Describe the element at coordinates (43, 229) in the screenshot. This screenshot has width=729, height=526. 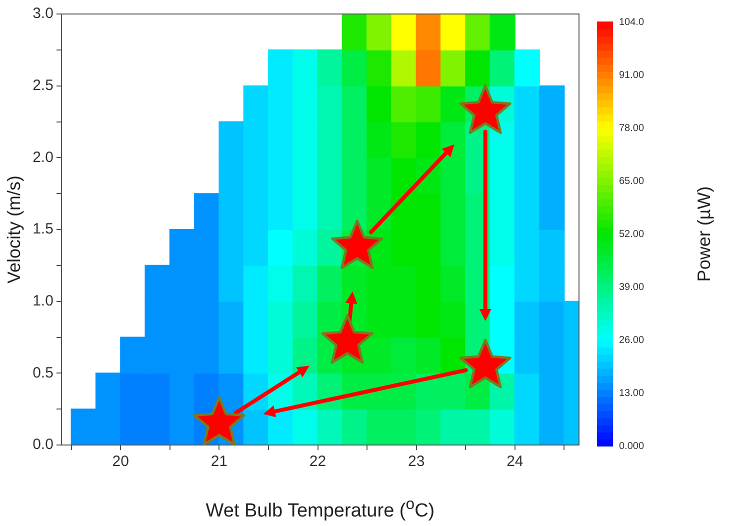
I see `y-tick-label: 1.5` at that location.